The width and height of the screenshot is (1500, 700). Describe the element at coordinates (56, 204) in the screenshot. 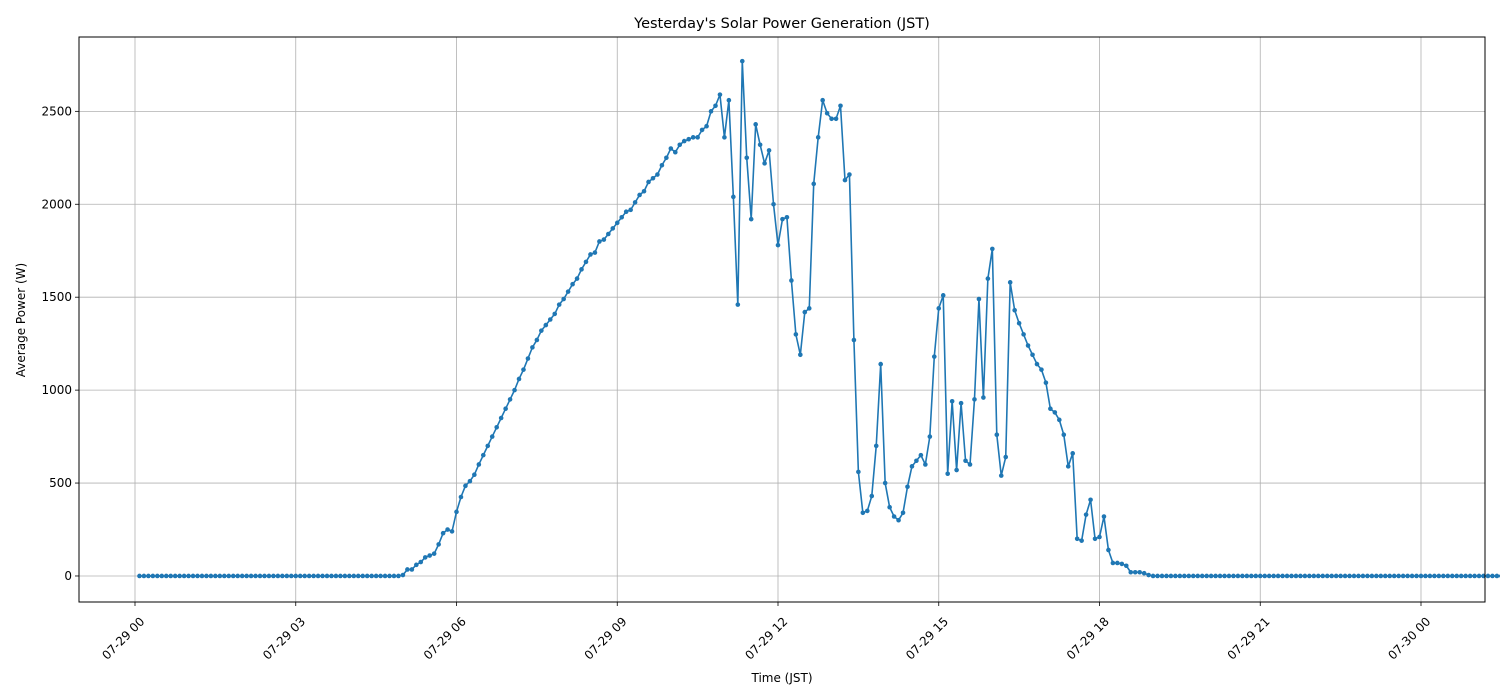

I see `y-tick-label: 2000` at that location.